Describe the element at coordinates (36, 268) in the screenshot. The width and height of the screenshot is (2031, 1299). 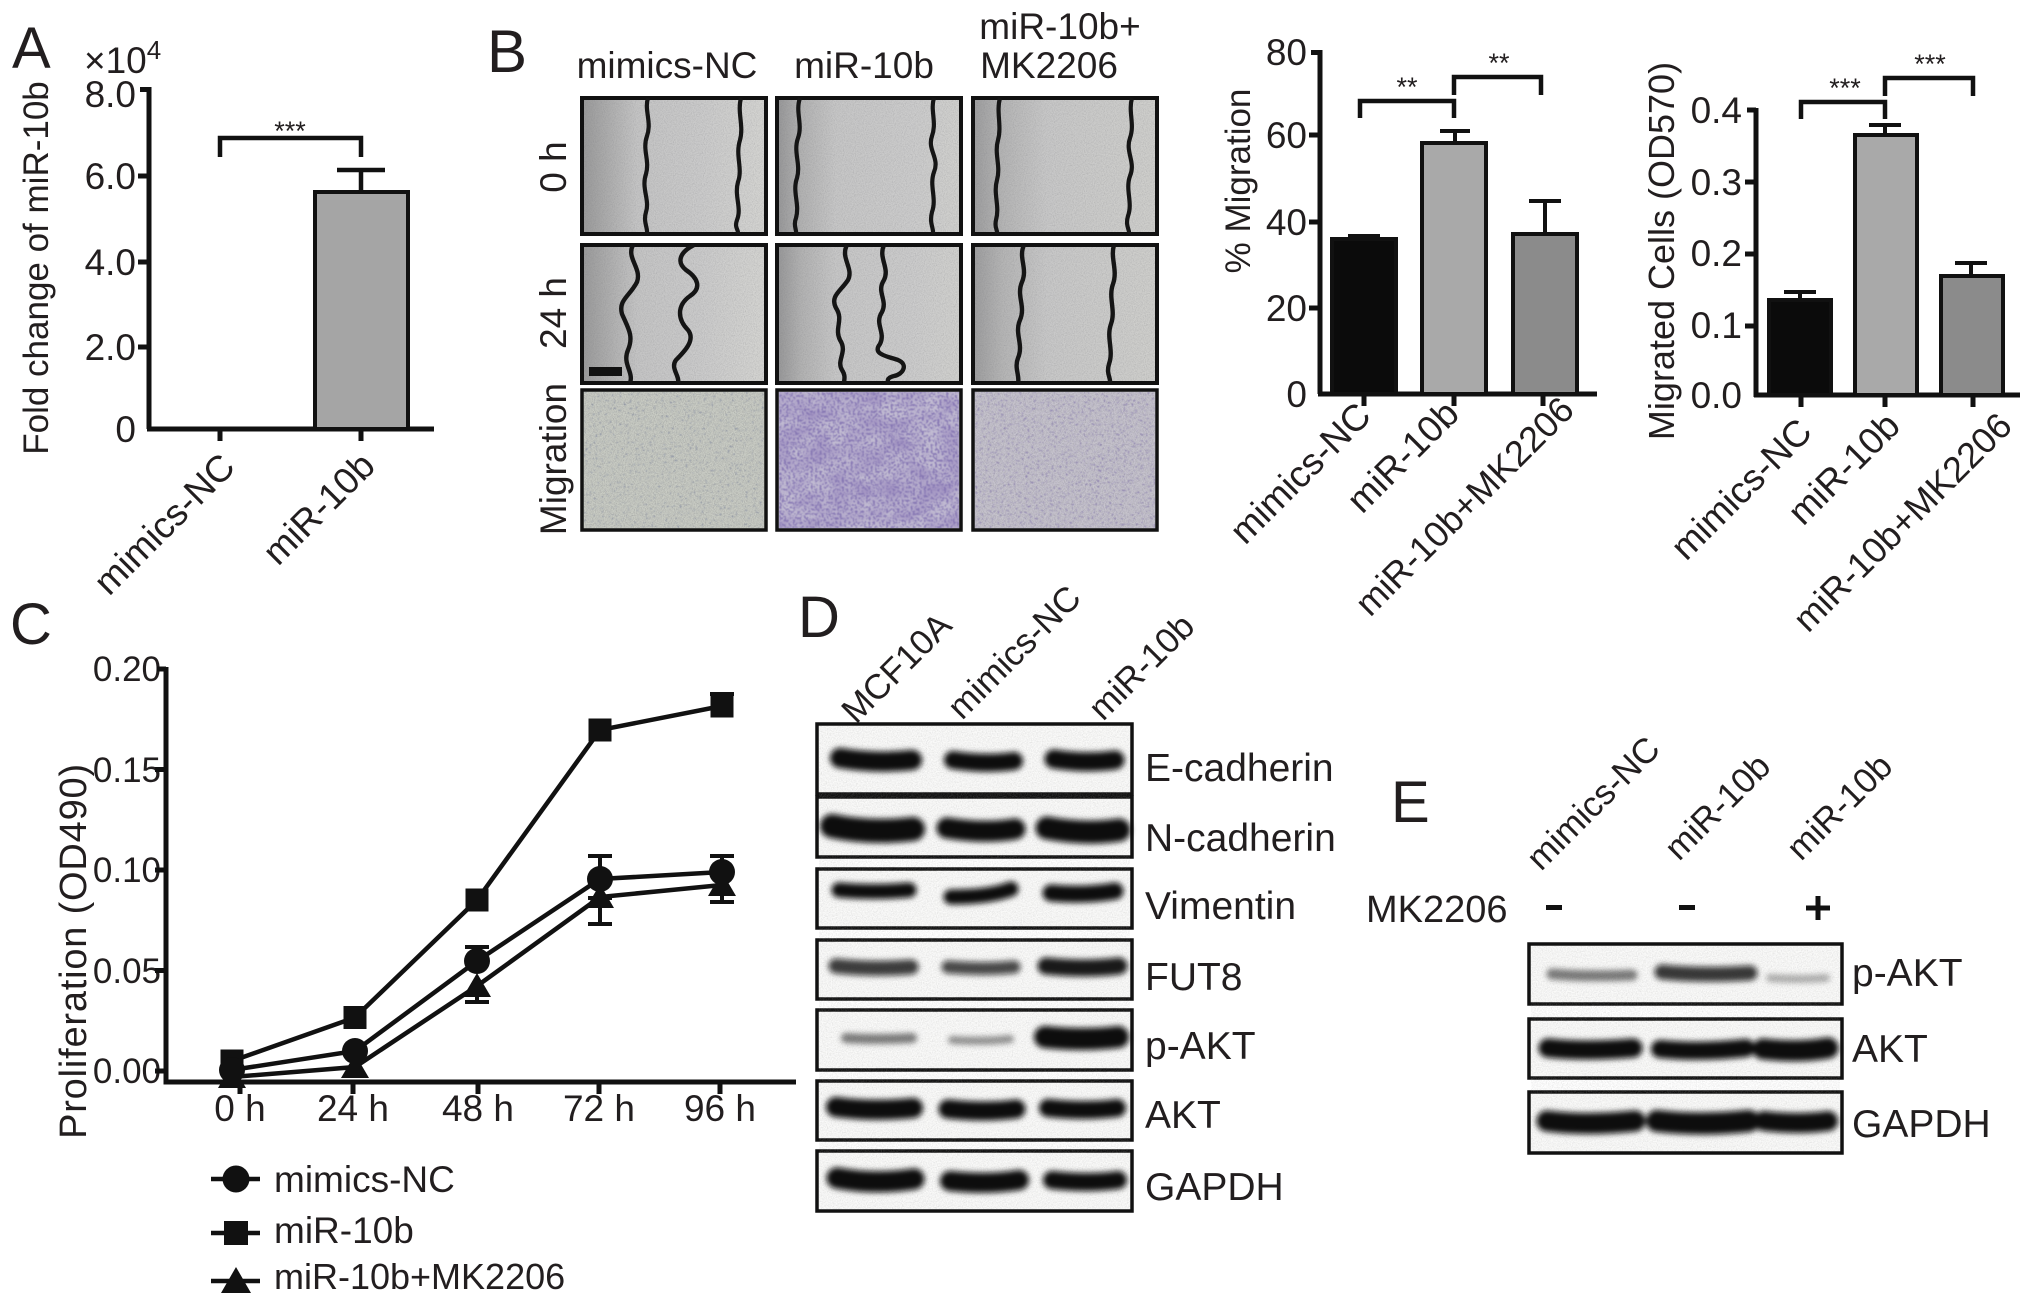
I see `svg-text: Fold change of miR-10b` at that location.